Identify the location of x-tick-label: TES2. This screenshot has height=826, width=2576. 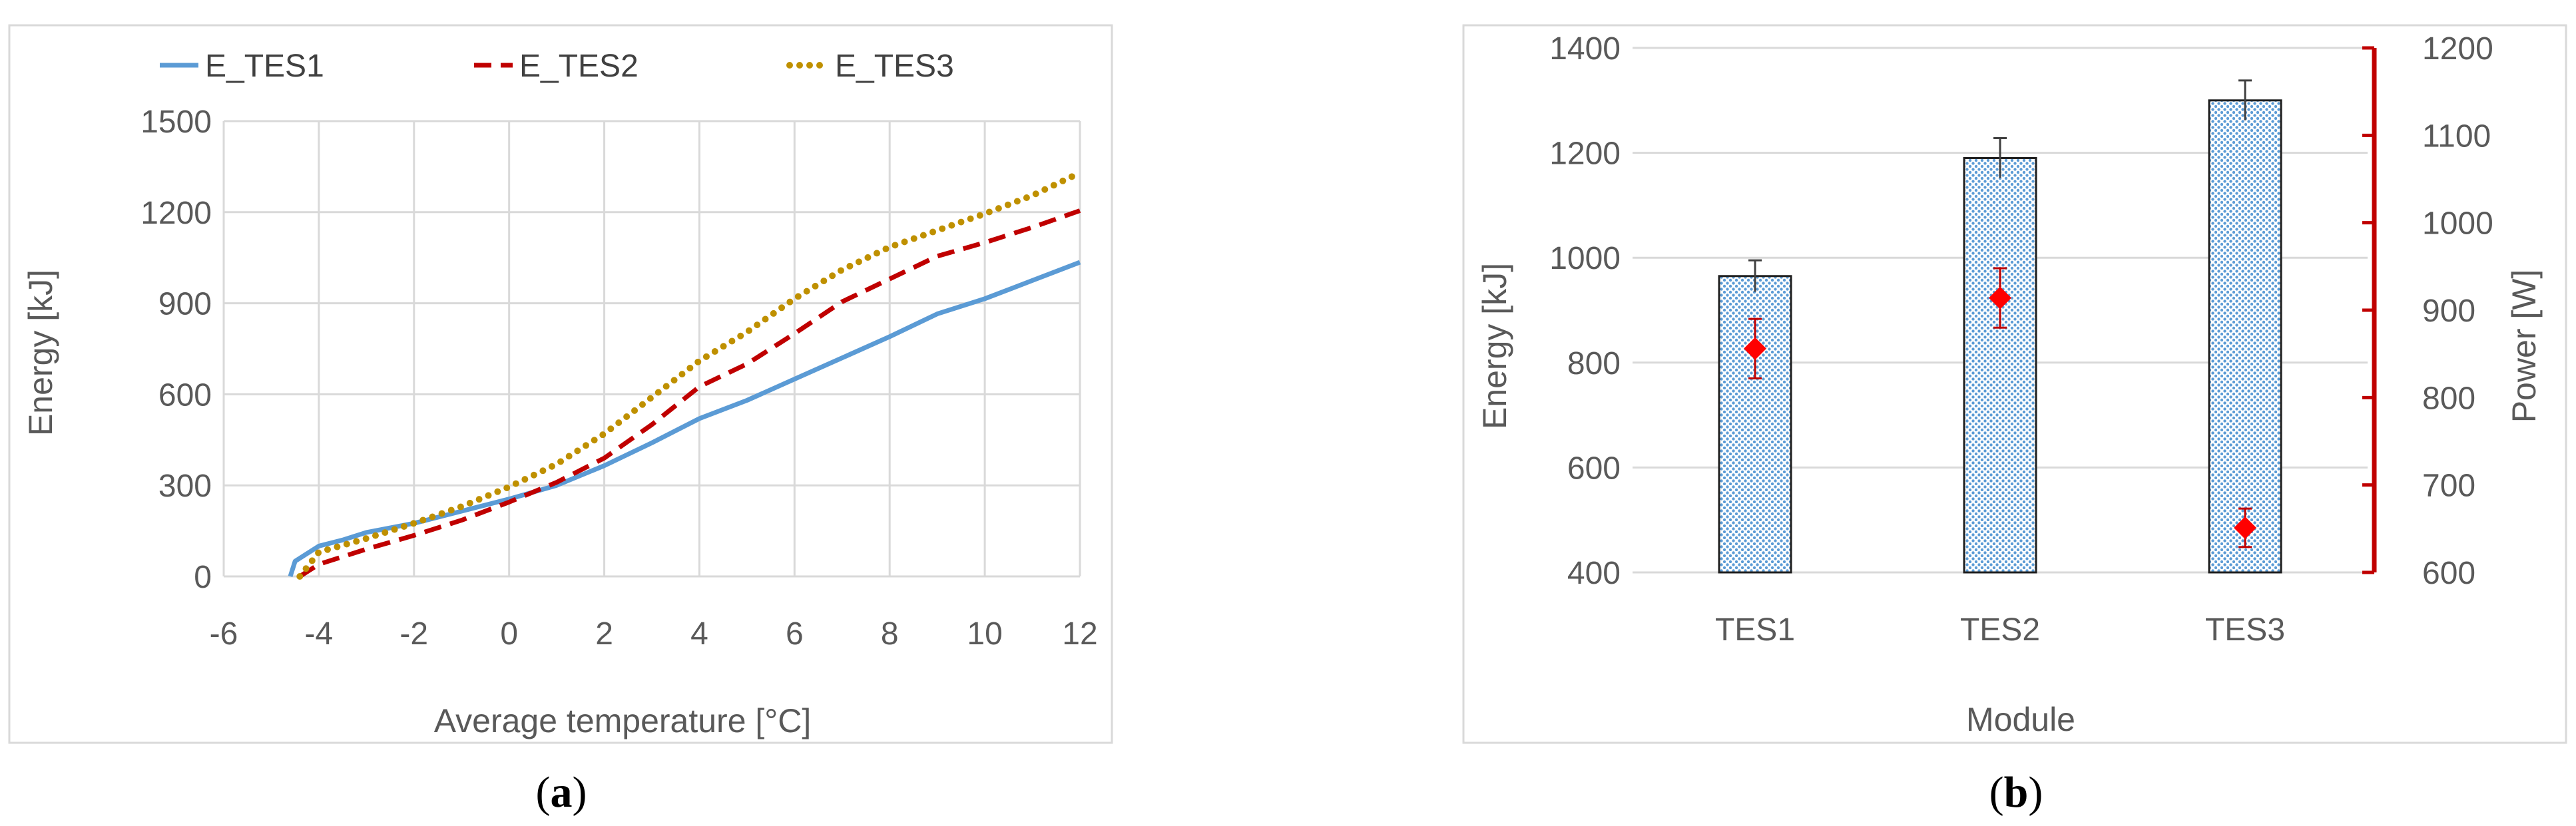
(2000, 630).